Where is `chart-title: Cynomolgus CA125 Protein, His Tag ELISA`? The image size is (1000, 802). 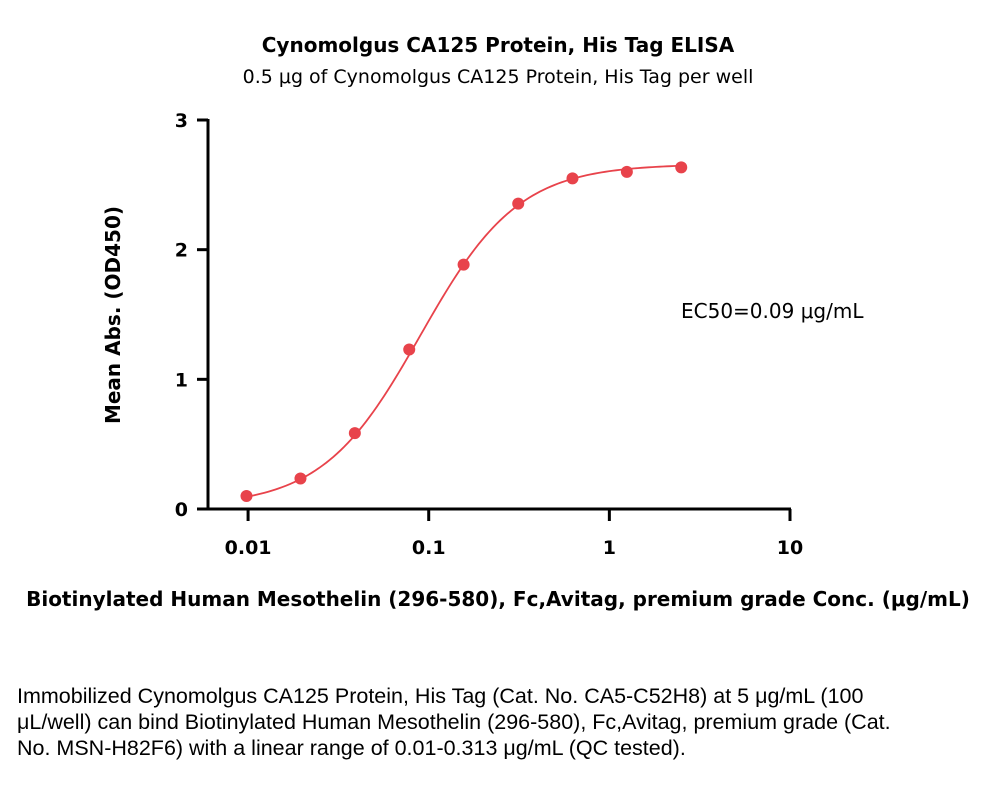 chart-title: Cynomolgus CA125 Protein, His Tag ELISA is located at coordinates (498, 45).